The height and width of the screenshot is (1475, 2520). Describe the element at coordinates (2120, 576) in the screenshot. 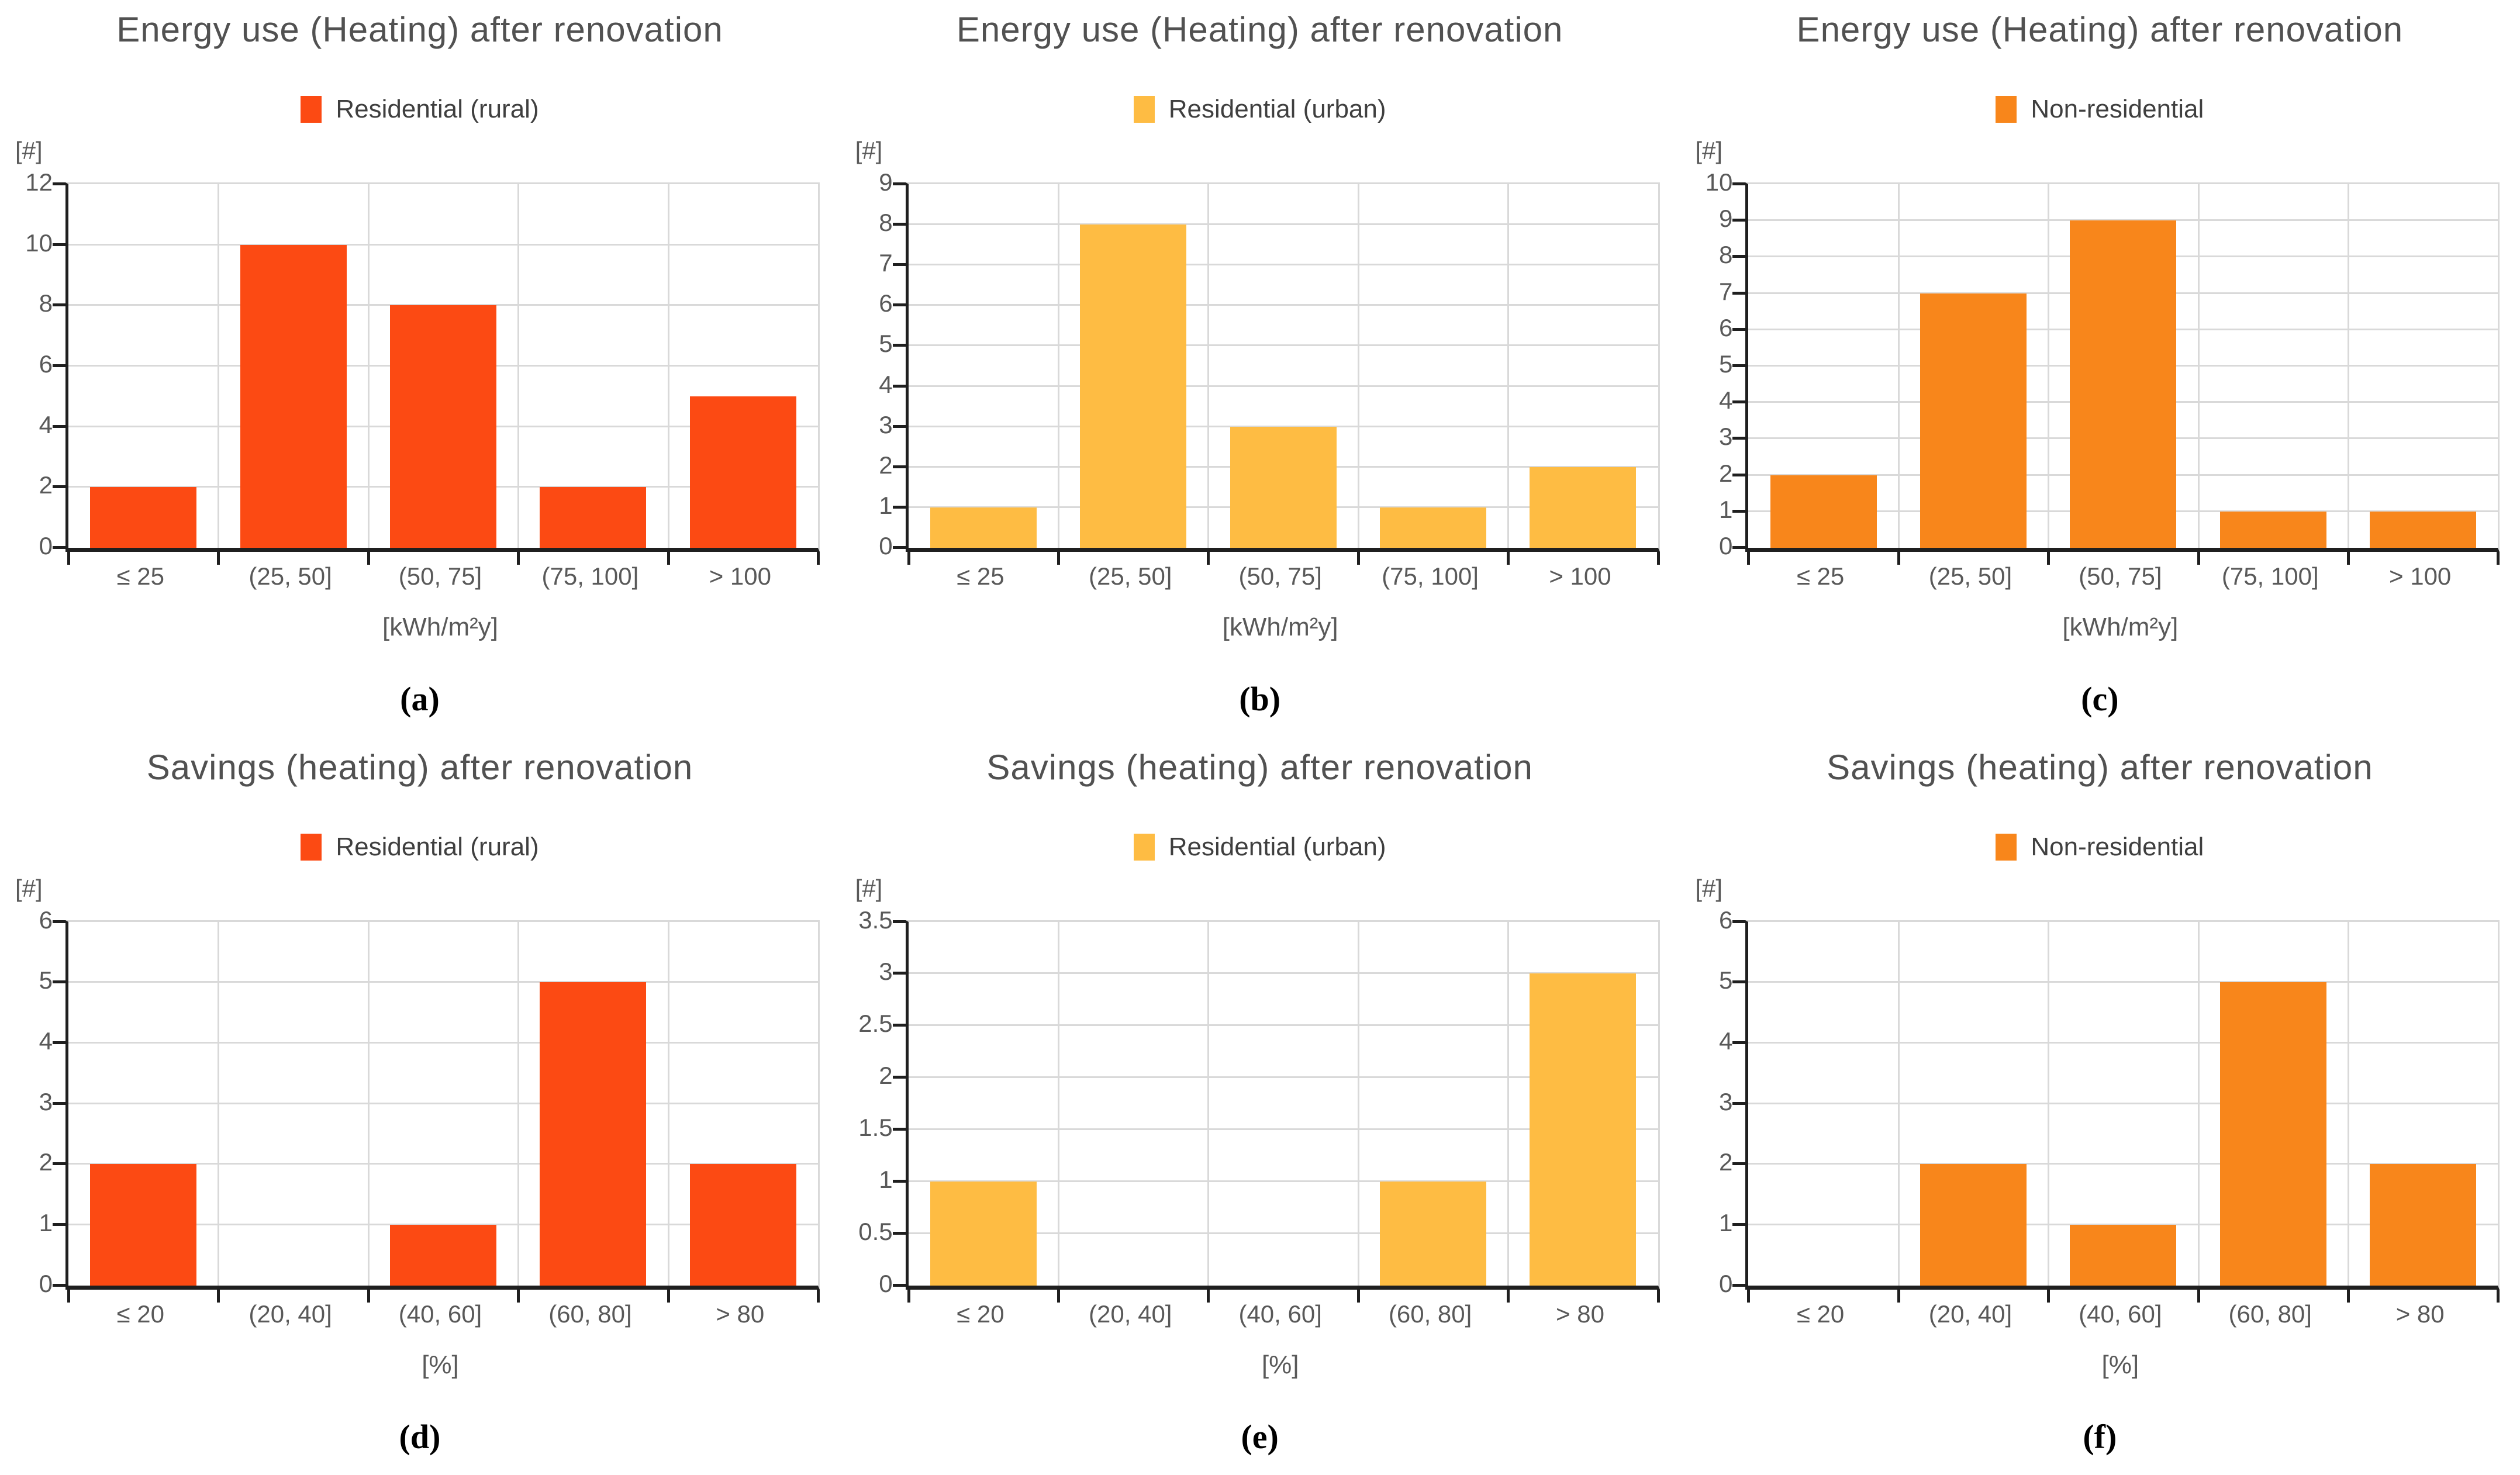

I see `x-axis-tick-labels: ≤ 25 (25, 50] (50, 75] (75, 100] > 100` at that location.